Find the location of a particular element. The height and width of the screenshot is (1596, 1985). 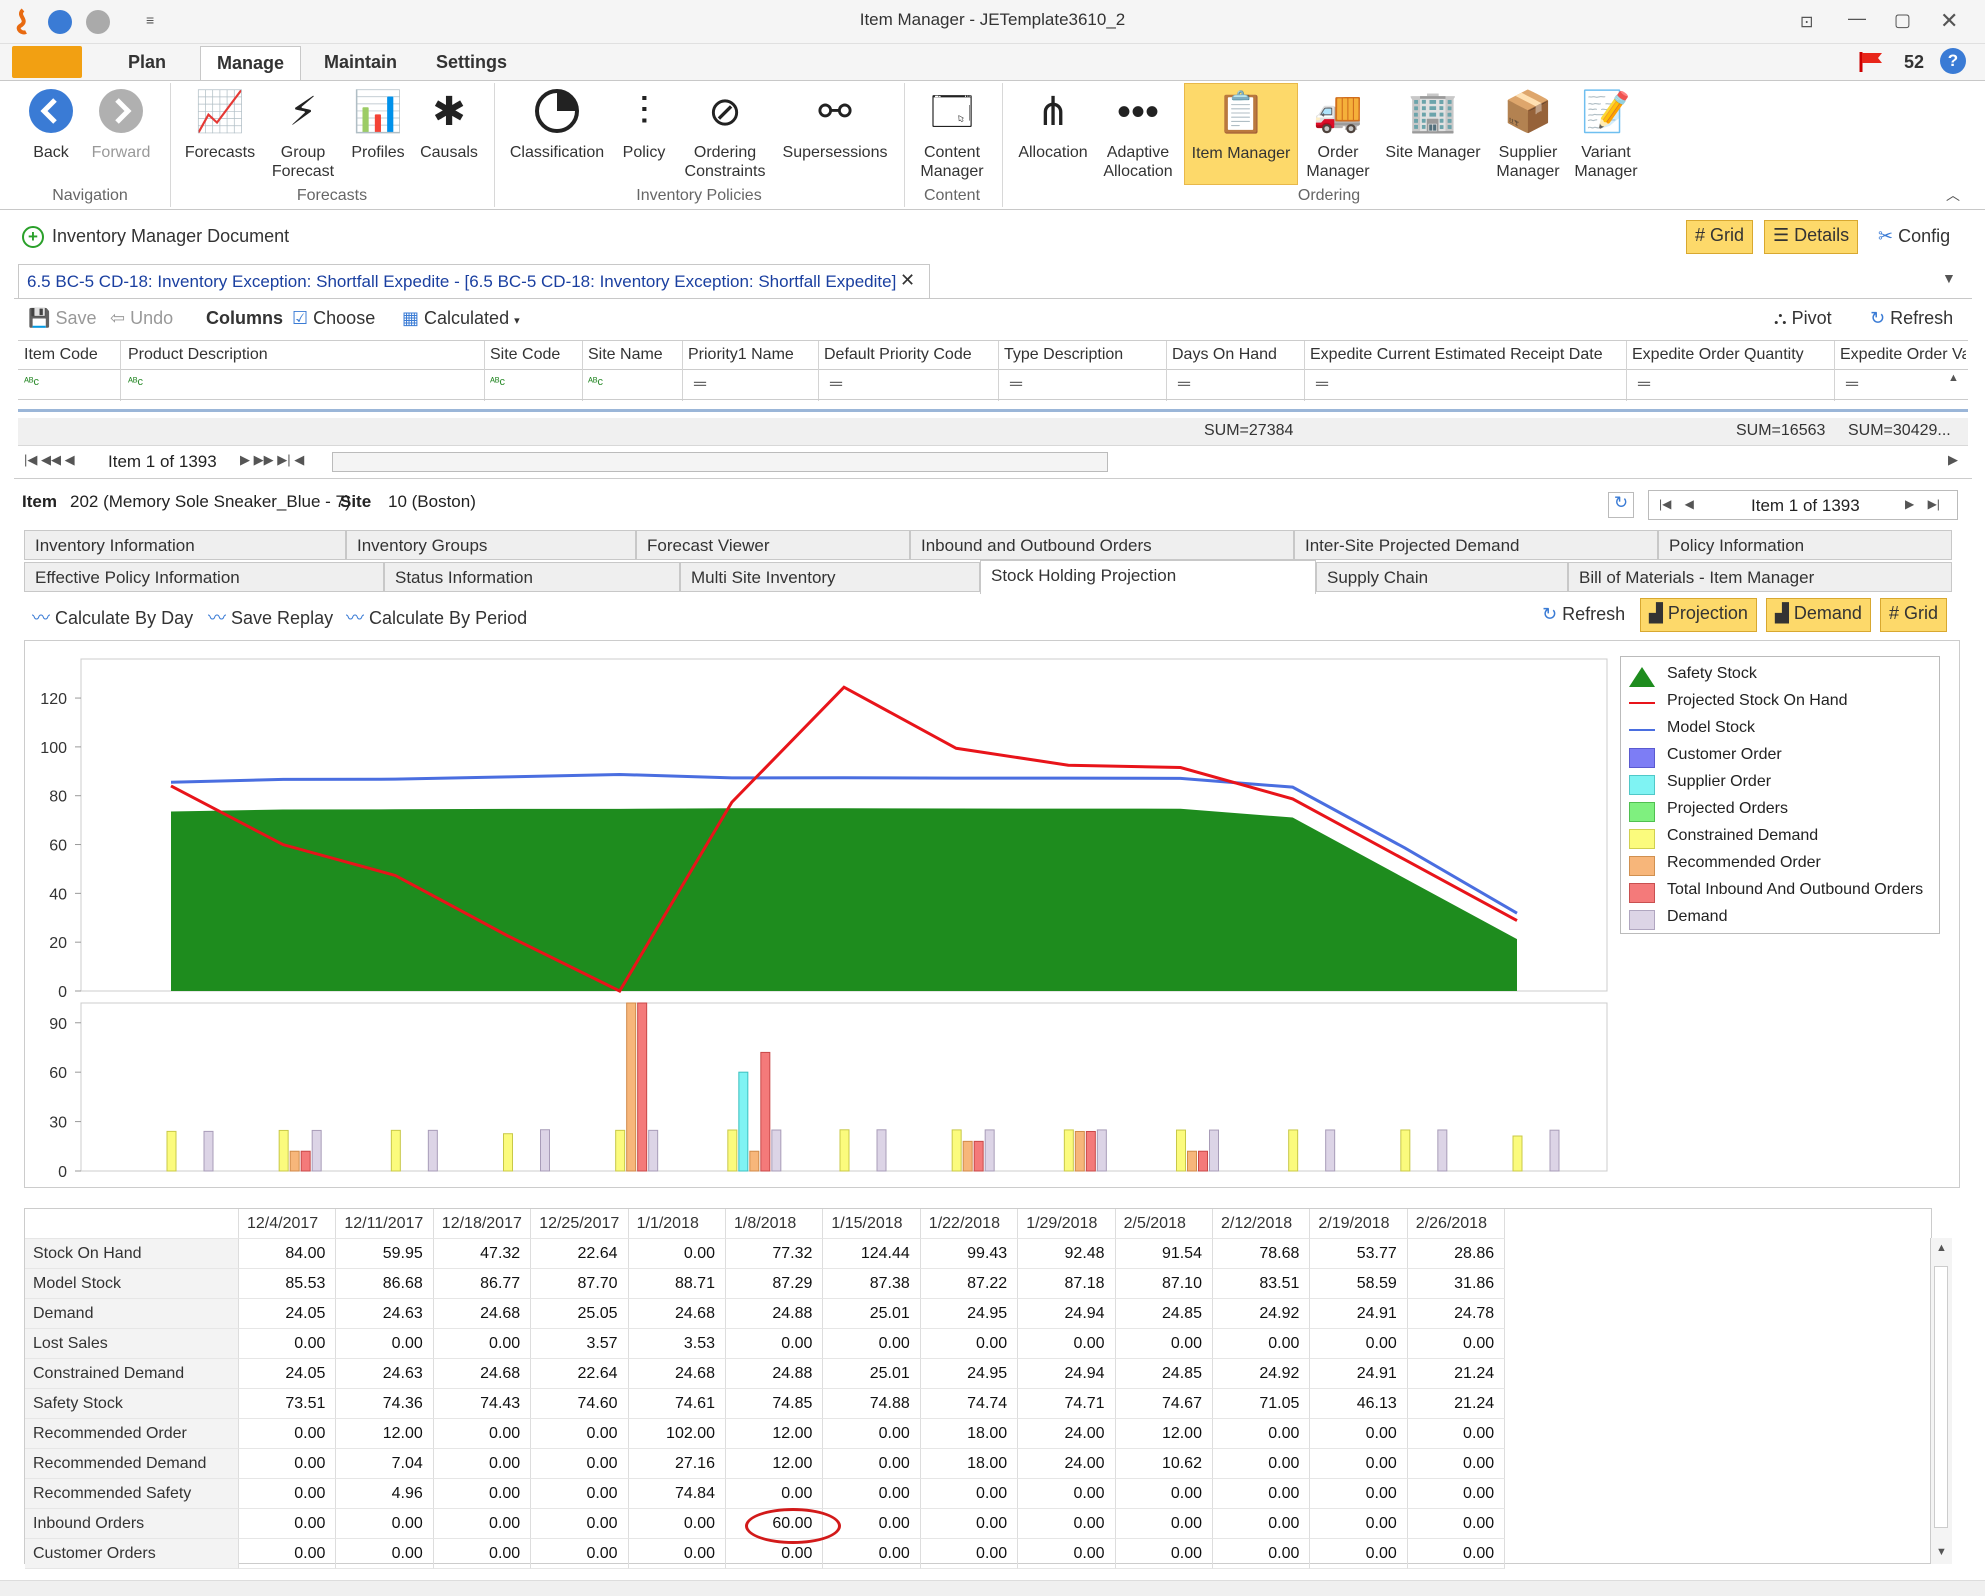

site-manager-button: 🏢 Site Manager is located at coordinates (1433, 124).